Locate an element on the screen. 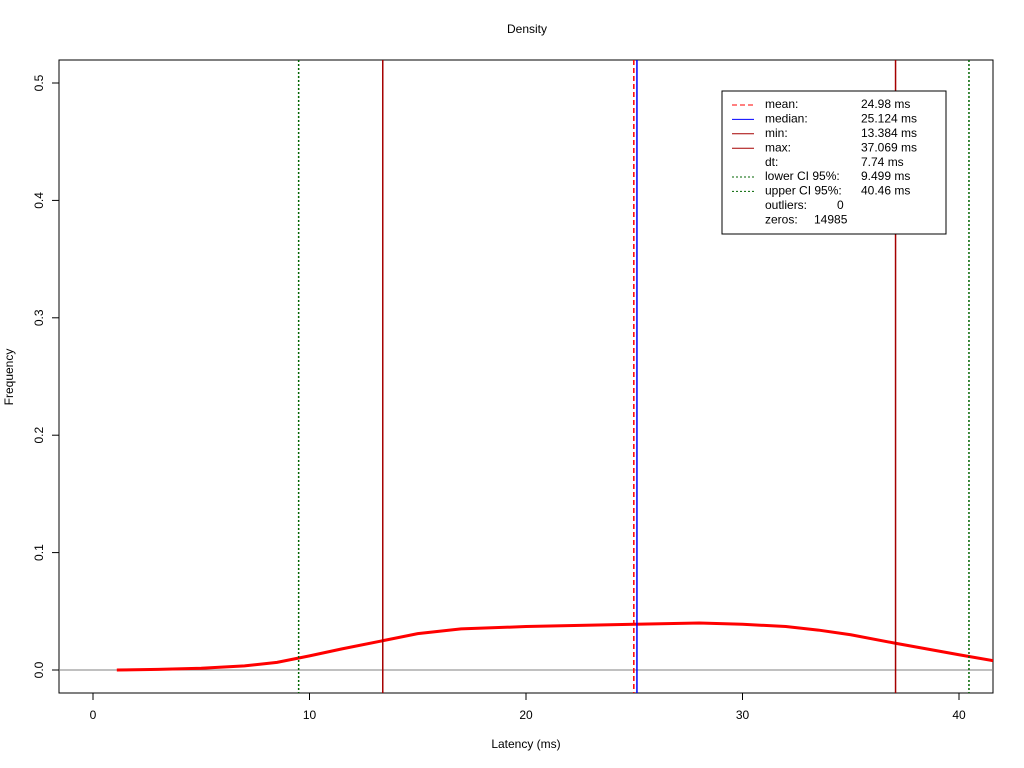 The height and width of the screenshot is (768, 1024). chart-title: Density is located at coordinates (527, 29).